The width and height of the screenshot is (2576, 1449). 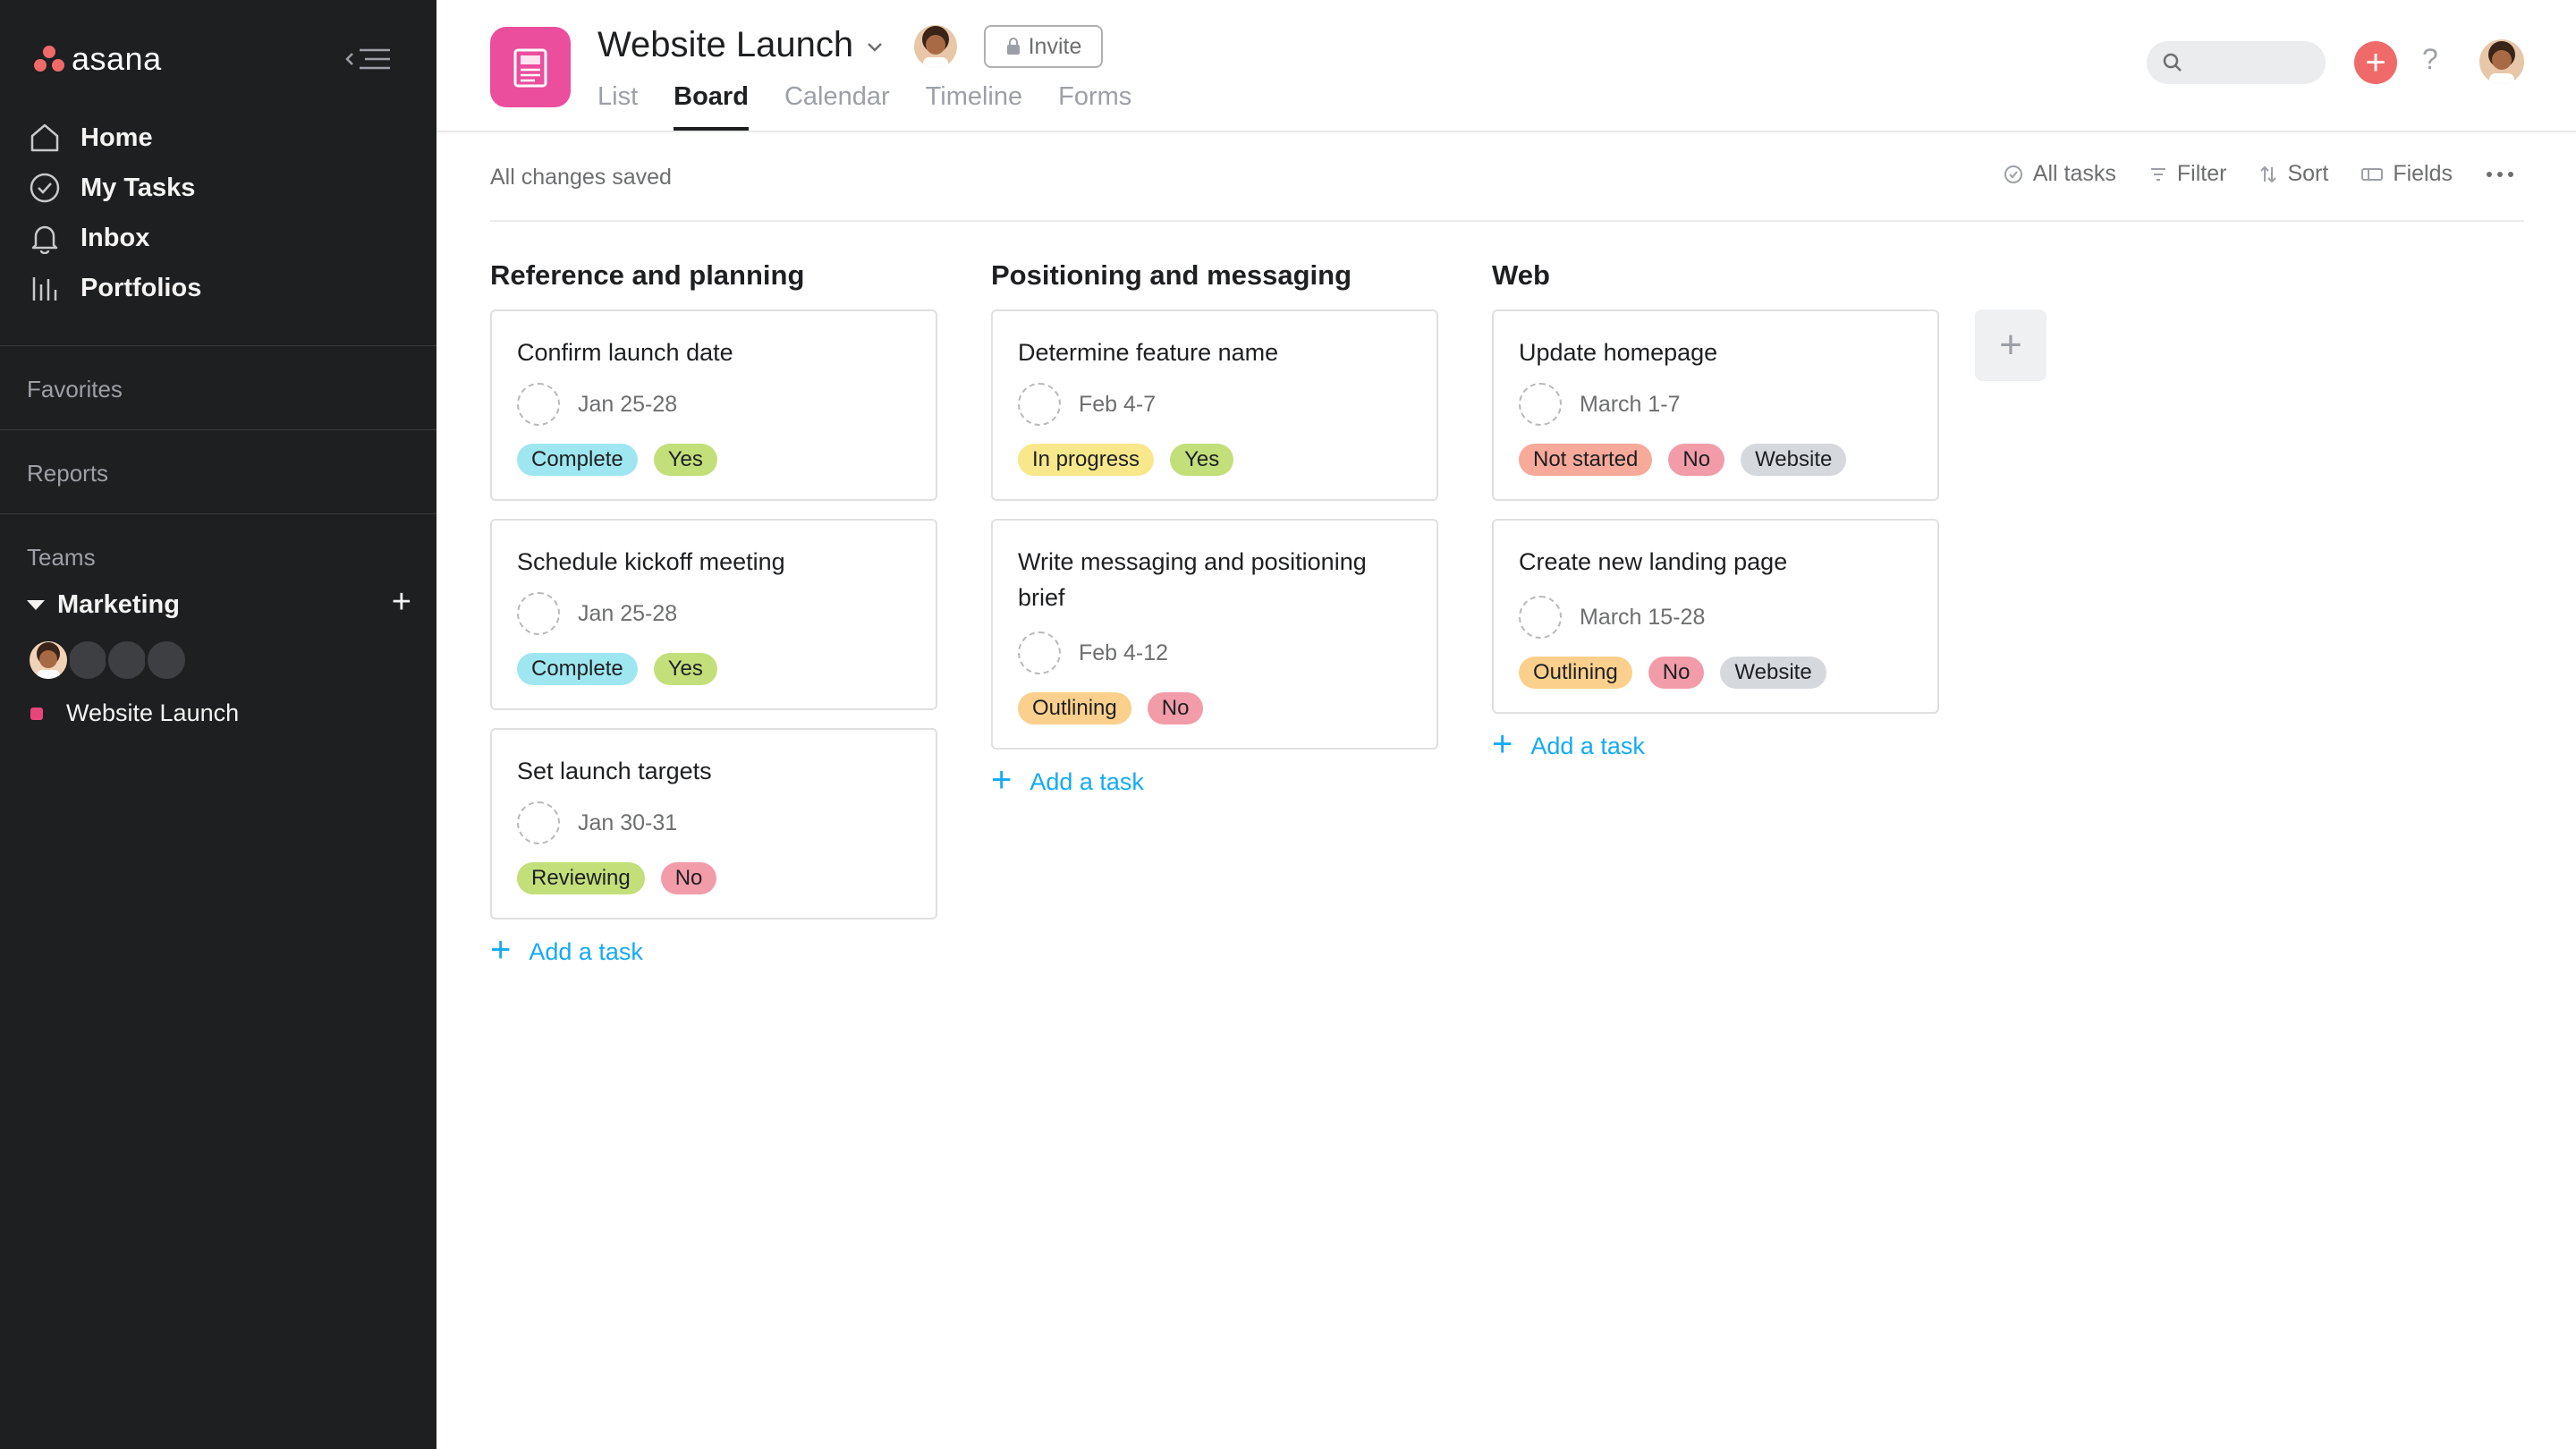 I want to click on task-title: Determine feature name, so click(x=1148, y=352).